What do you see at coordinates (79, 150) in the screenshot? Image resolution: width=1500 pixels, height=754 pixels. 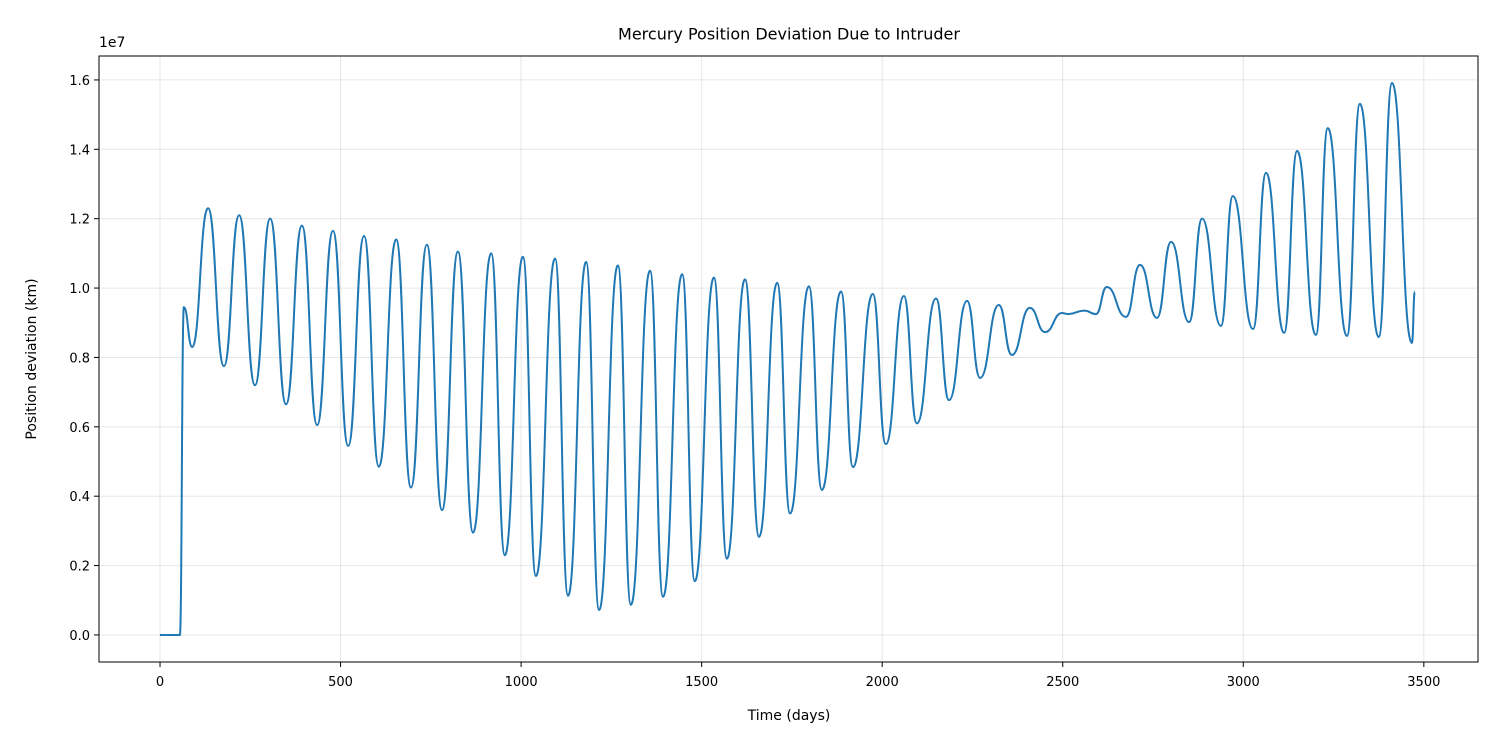 I see `y-tick-label: 1.4` at bounding box center [79, 150].